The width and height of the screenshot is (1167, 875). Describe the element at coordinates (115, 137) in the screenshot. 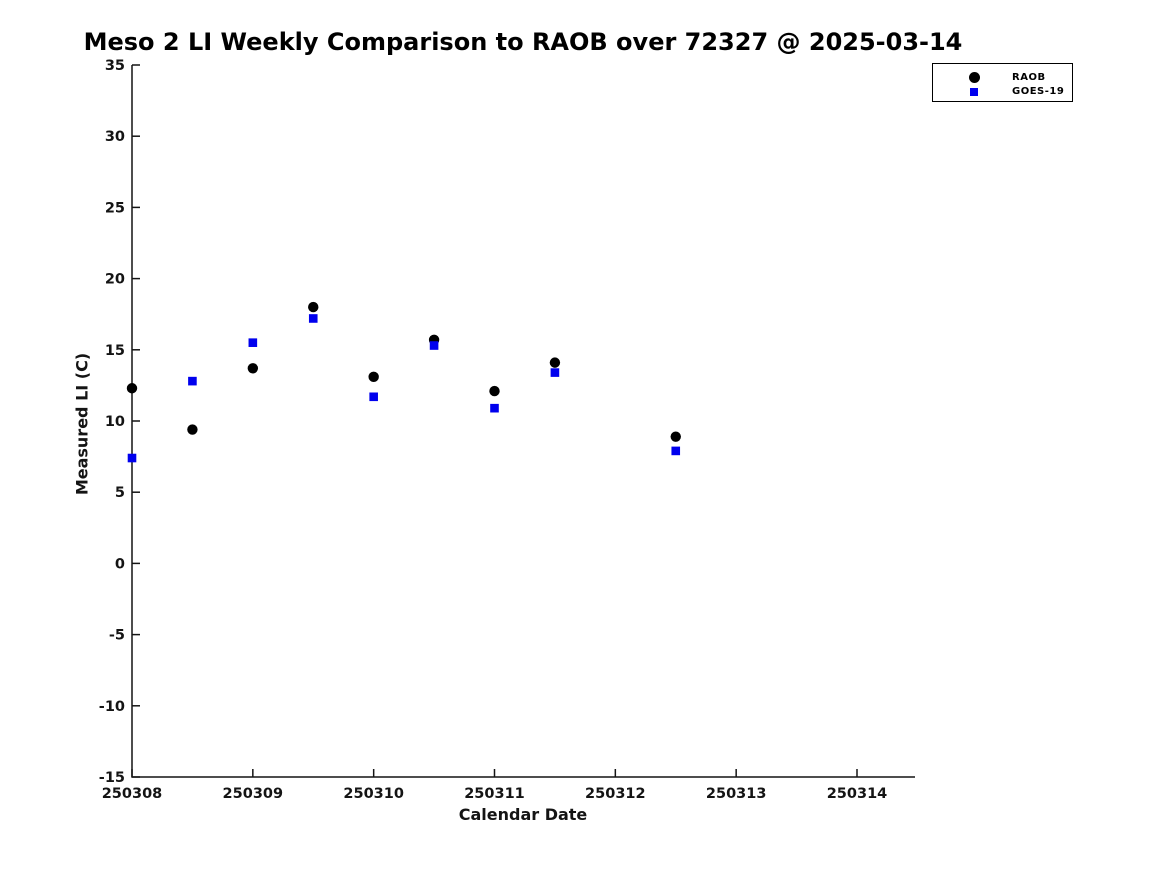

I see `y-tick-label: 30` at that location.